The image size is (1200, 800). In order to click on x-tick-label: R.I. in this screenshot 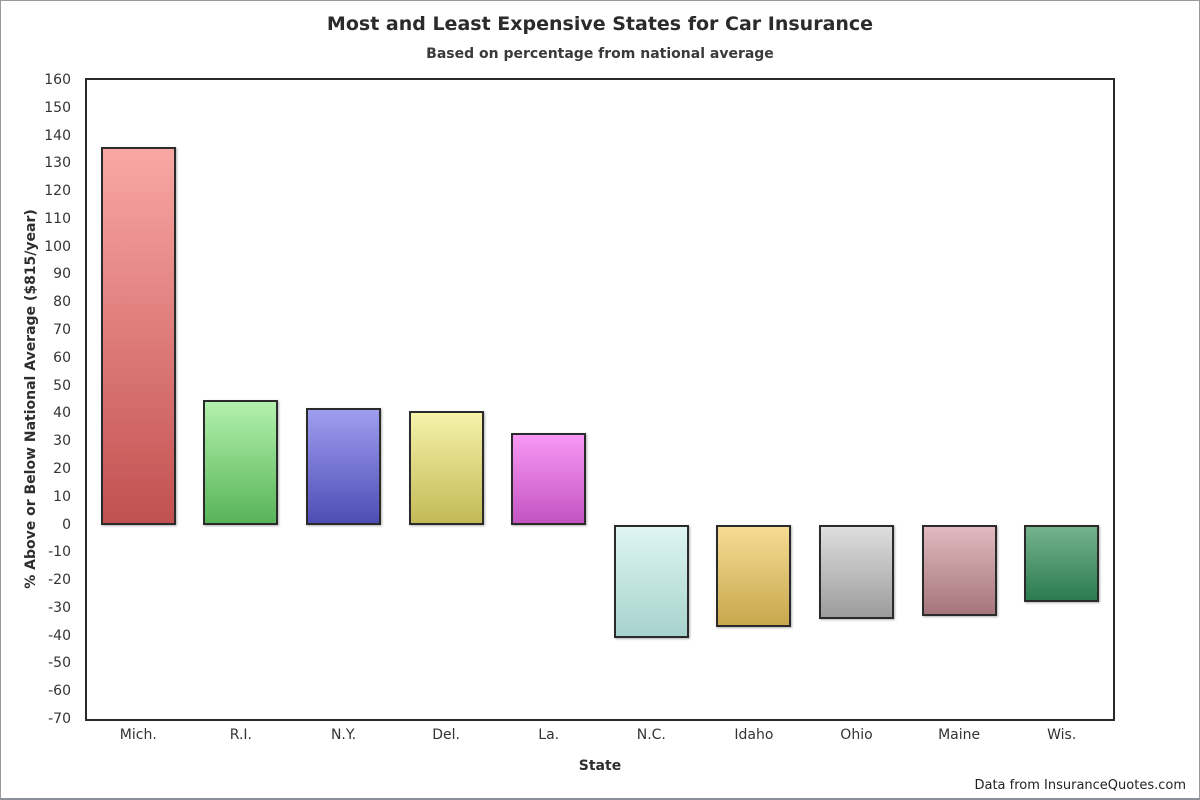, I will do `click(241, 735)`.